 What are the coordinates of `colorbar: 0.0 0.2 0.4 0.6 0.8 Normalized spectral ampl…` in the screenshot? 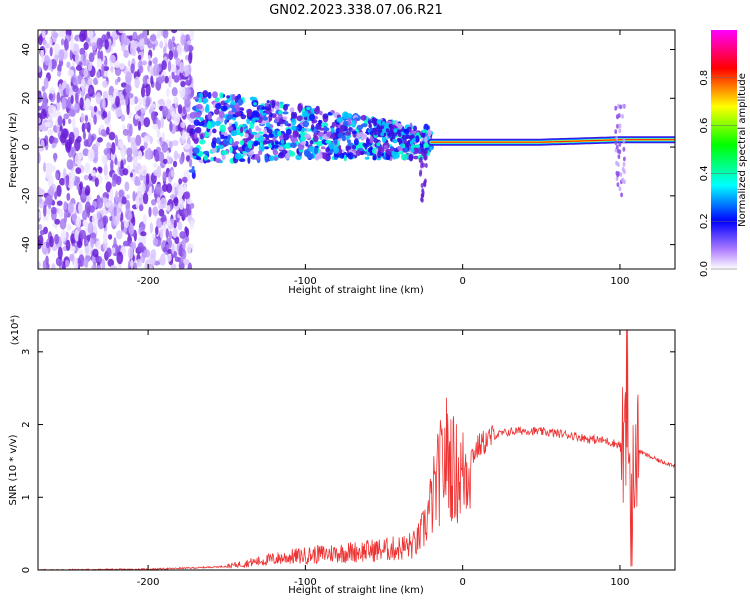 It's located at (723, 153).